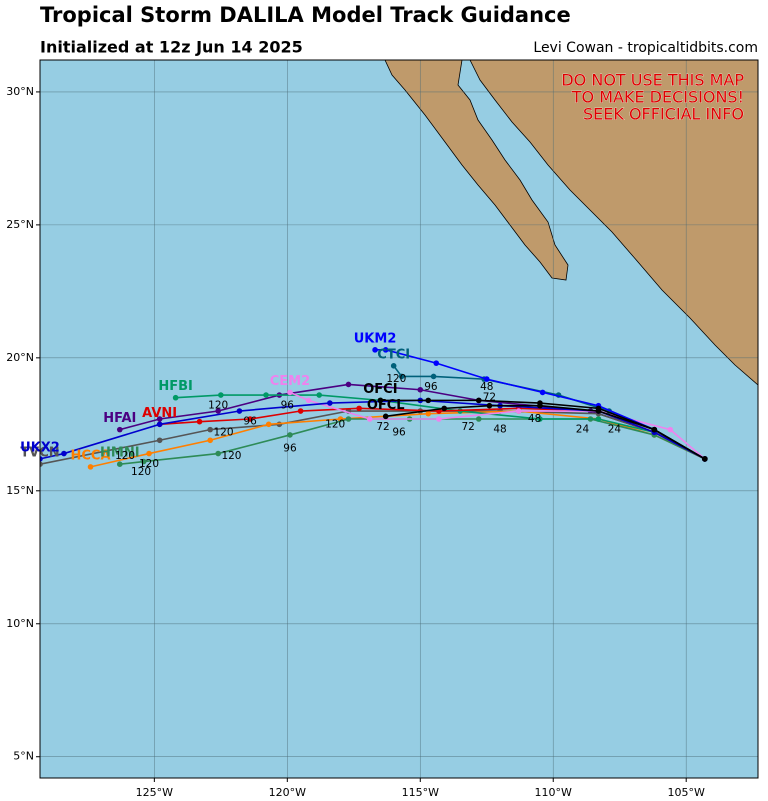  What do you see at coordinates (686, 792) in the screenshot?
I see `x-tick-label: 105°W` at bounding box center [686, 792].